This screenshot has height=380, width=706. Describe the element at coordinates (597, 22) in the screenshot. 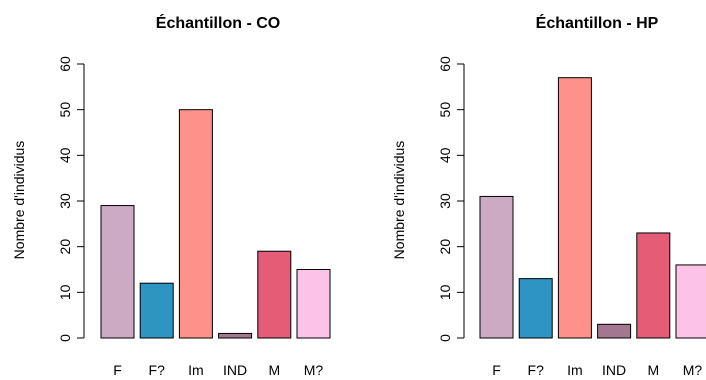

I see `chart-title: Échantillon - HP` at that location.